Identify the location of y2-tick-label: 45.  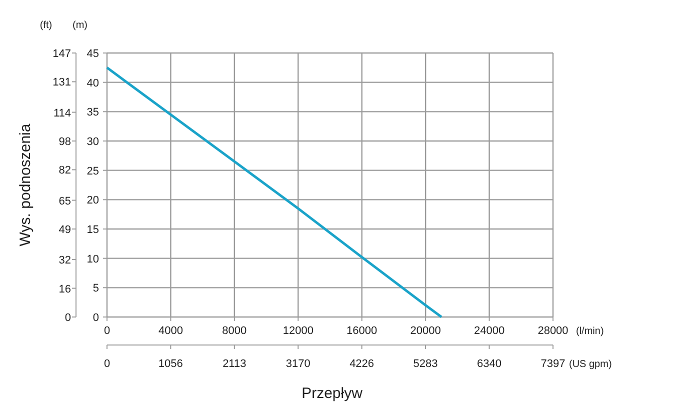
(92, 54).